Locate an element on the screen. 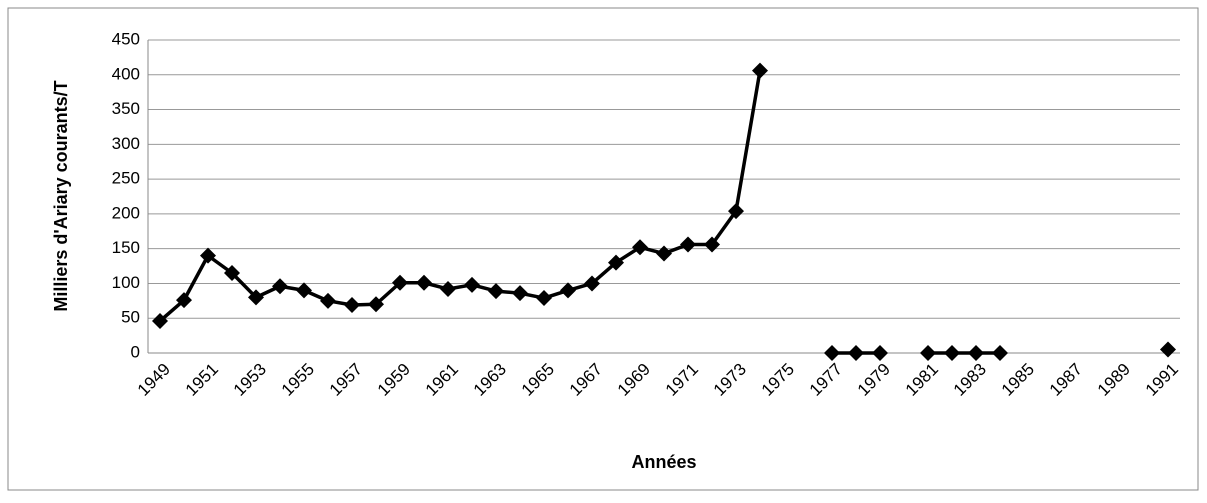 This screenshot has width=1207, height=503. y-tick-label: 100 is located at coordinates (126, 282).